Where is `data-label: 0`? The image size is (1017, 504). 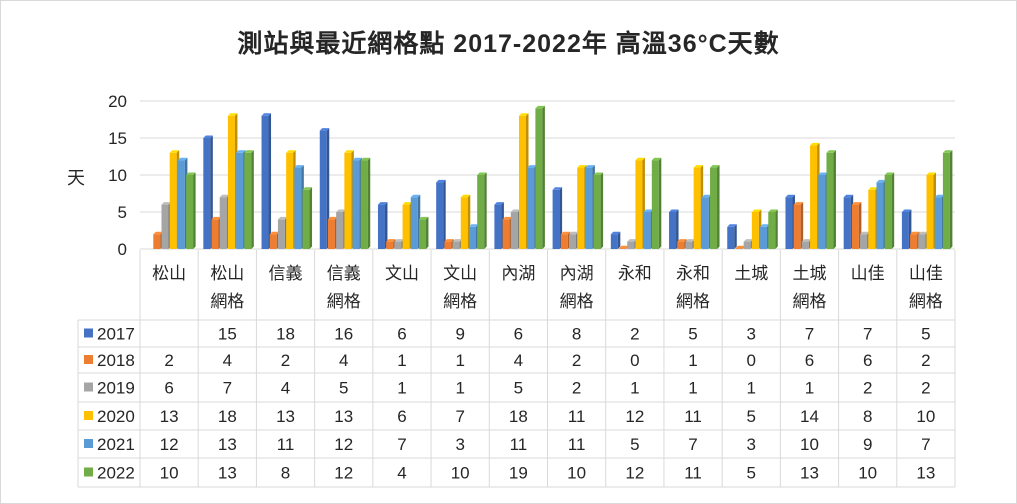 data-label: 0 is located at coordinates (634, 360).